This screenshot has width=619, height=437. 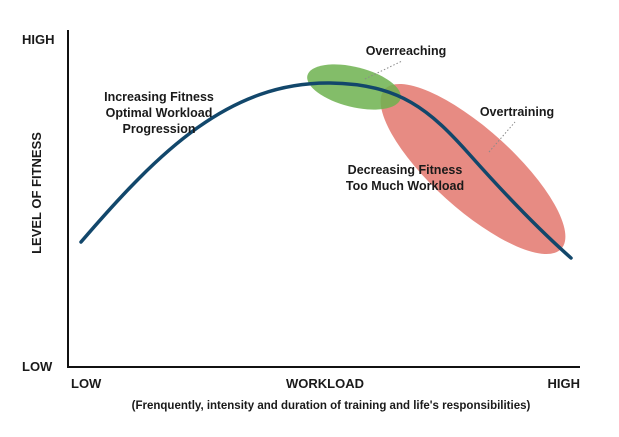 I want to click on x-axis-low-label: LOW, so click(x=86, y=383).